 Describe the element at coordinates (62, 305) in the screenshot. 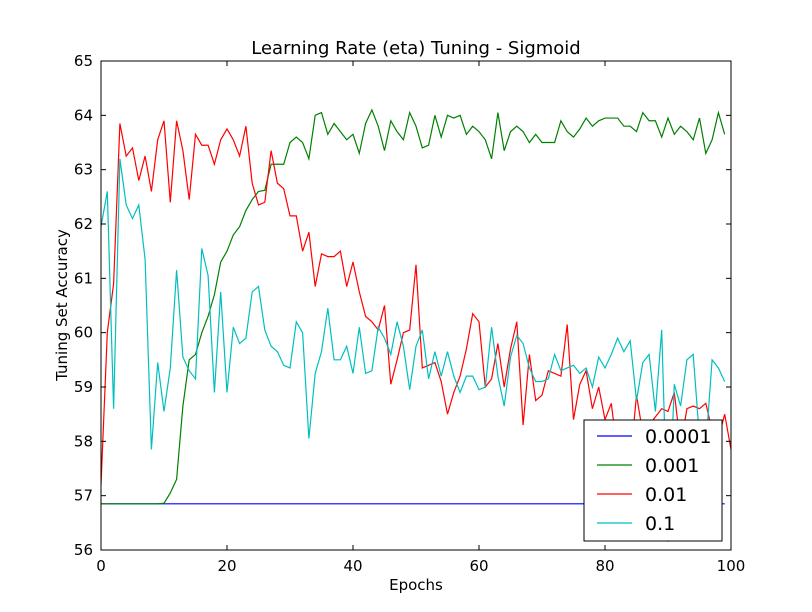

I see `y-axis-label: Tuning Set Accuracy` at that location.